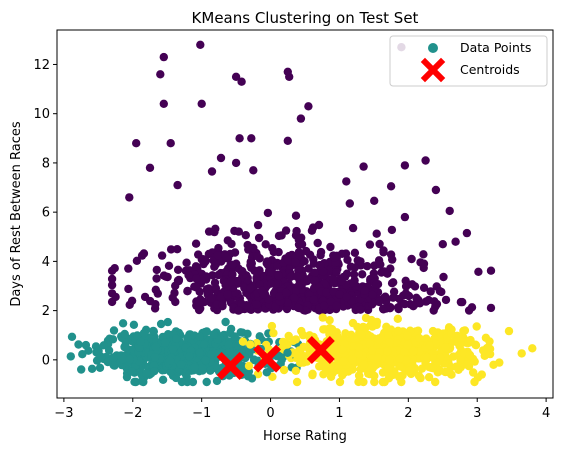 The image size is (563, 453). Describe the element at coordinates (302, 409) in the screenshot. I see `x-axis-ticks: −3 −2 −1 0 1 2 3 4` at that location.